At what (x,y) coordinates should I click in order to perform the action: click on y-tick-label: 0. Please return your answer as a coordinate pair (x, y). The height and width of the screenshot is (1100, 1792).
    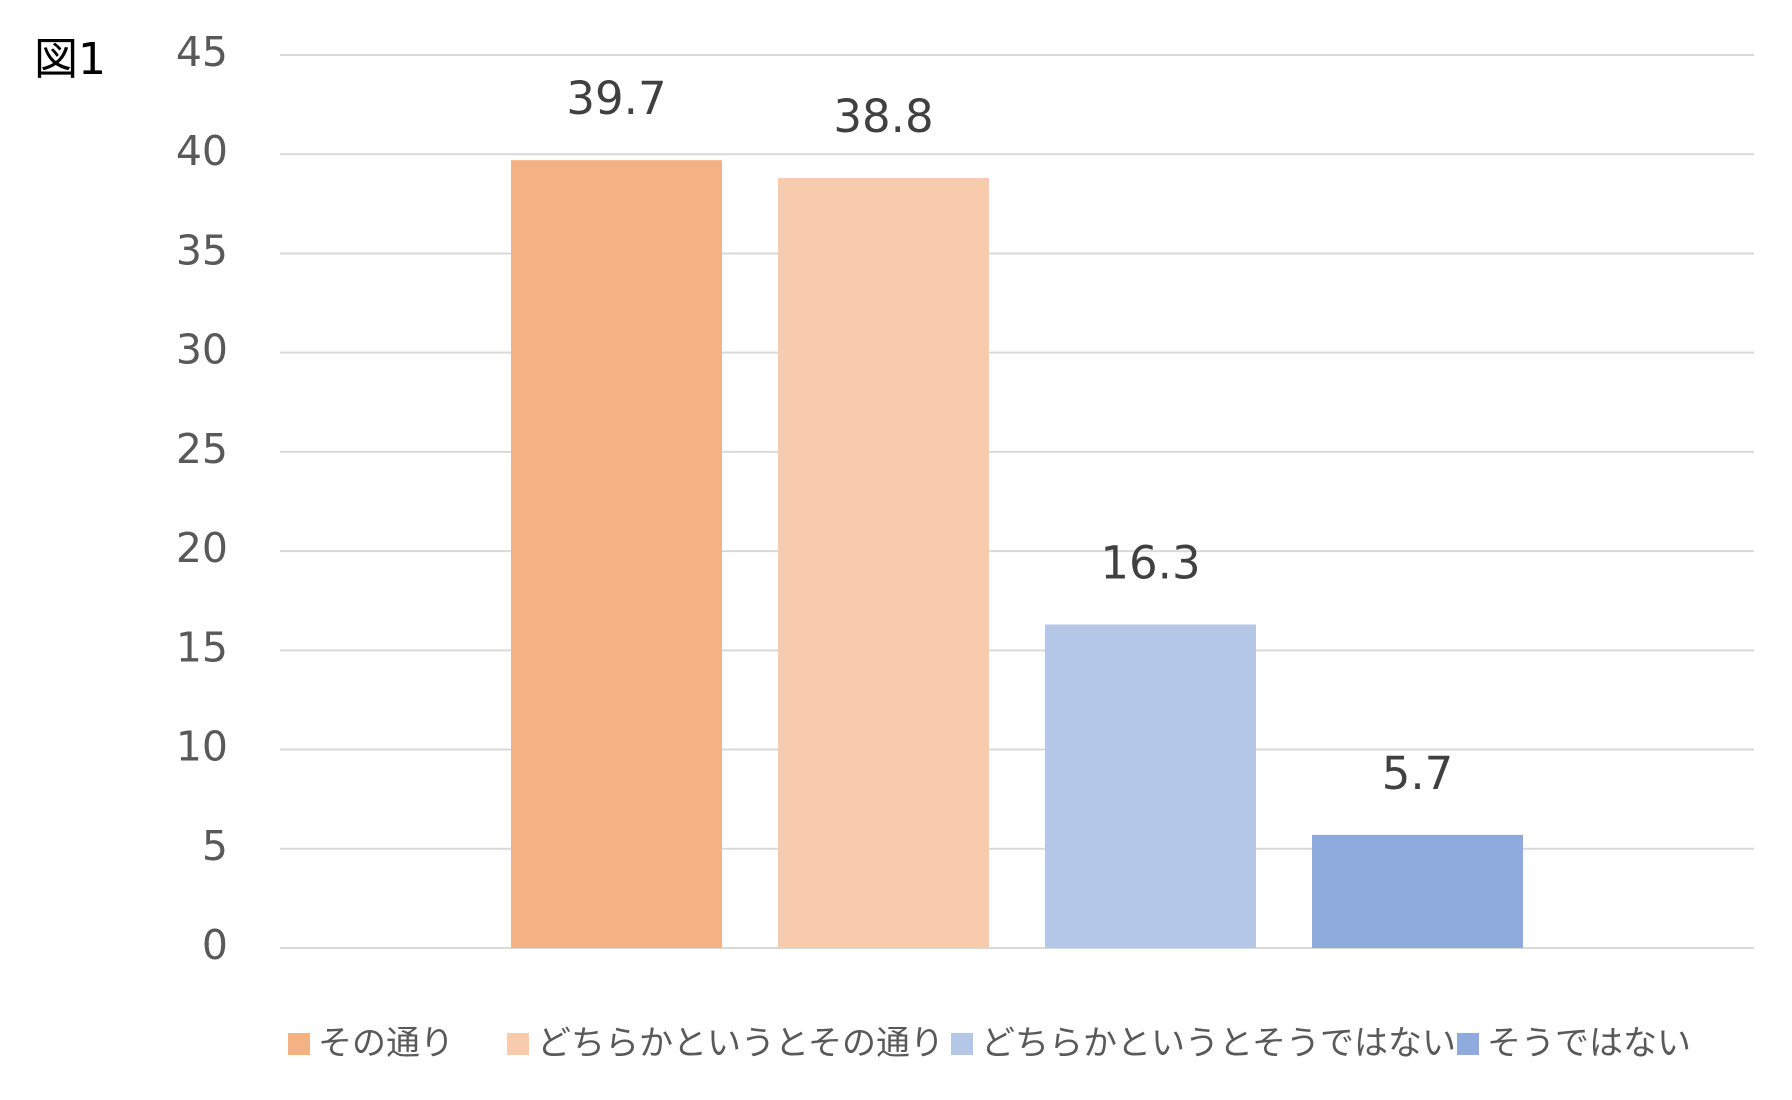
    Looking at the image, I should click on (215, 945).